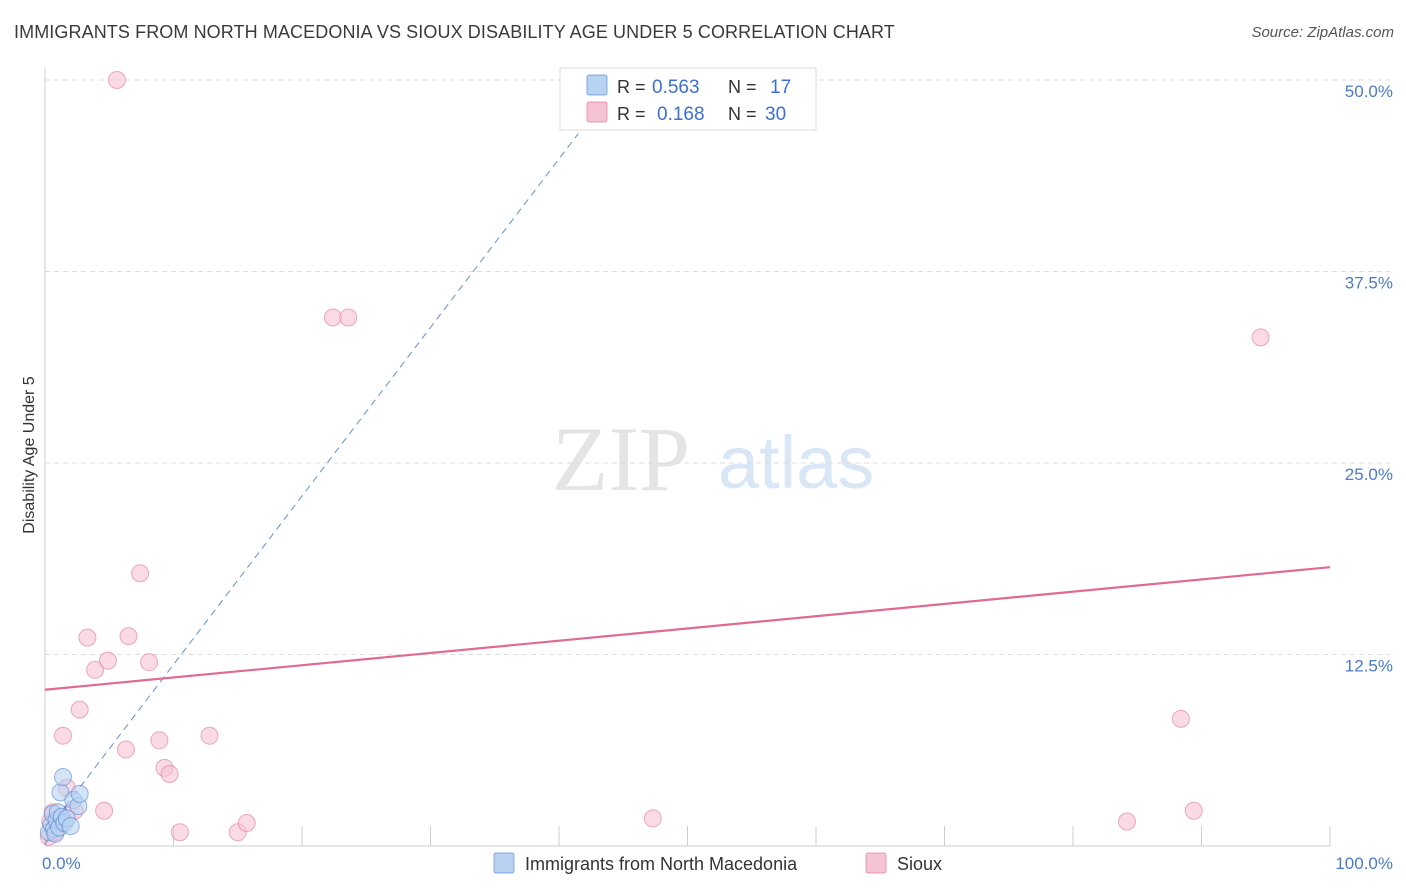 This screenshot has width=1406, height=892. Describe the element at coordinates (687, 628) in the screenshot. I see `trend-line-pink` at that location.